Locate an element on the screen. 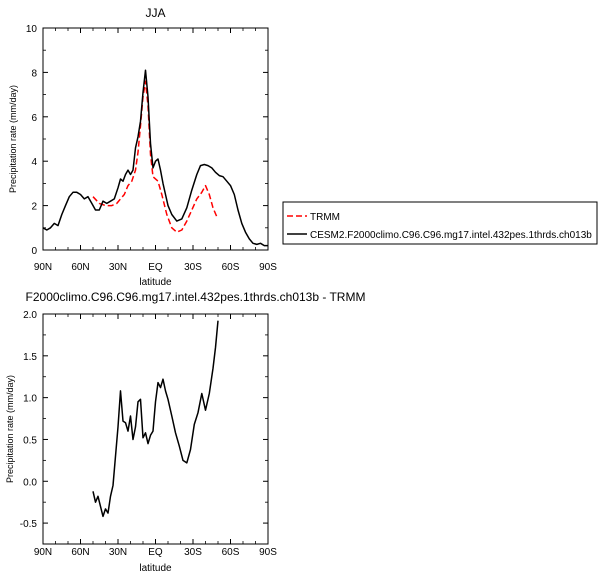 The height and width of the screenshot is (581, 601). series-line-trmm is located at coordinates (155, 156).